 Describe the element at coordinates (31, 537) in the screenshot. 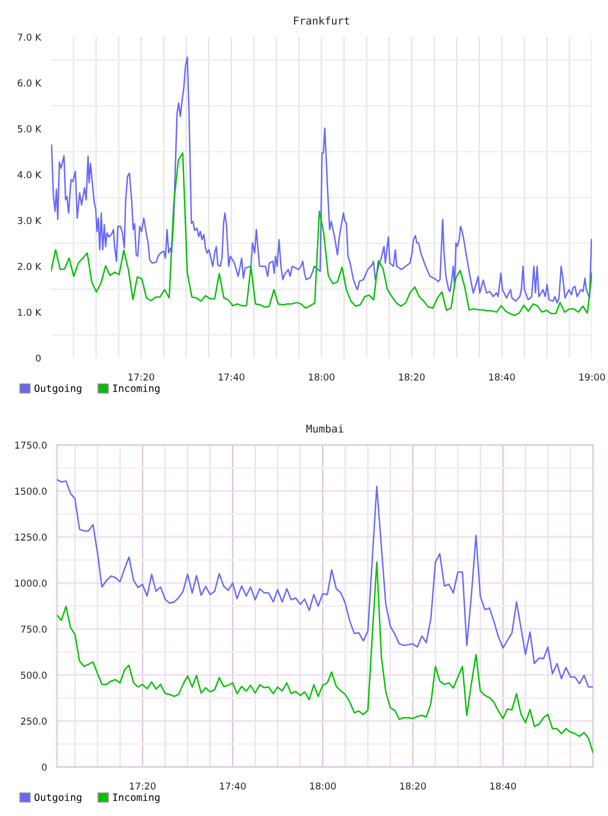

I see `y-tick-label: 1250.0` at that location.